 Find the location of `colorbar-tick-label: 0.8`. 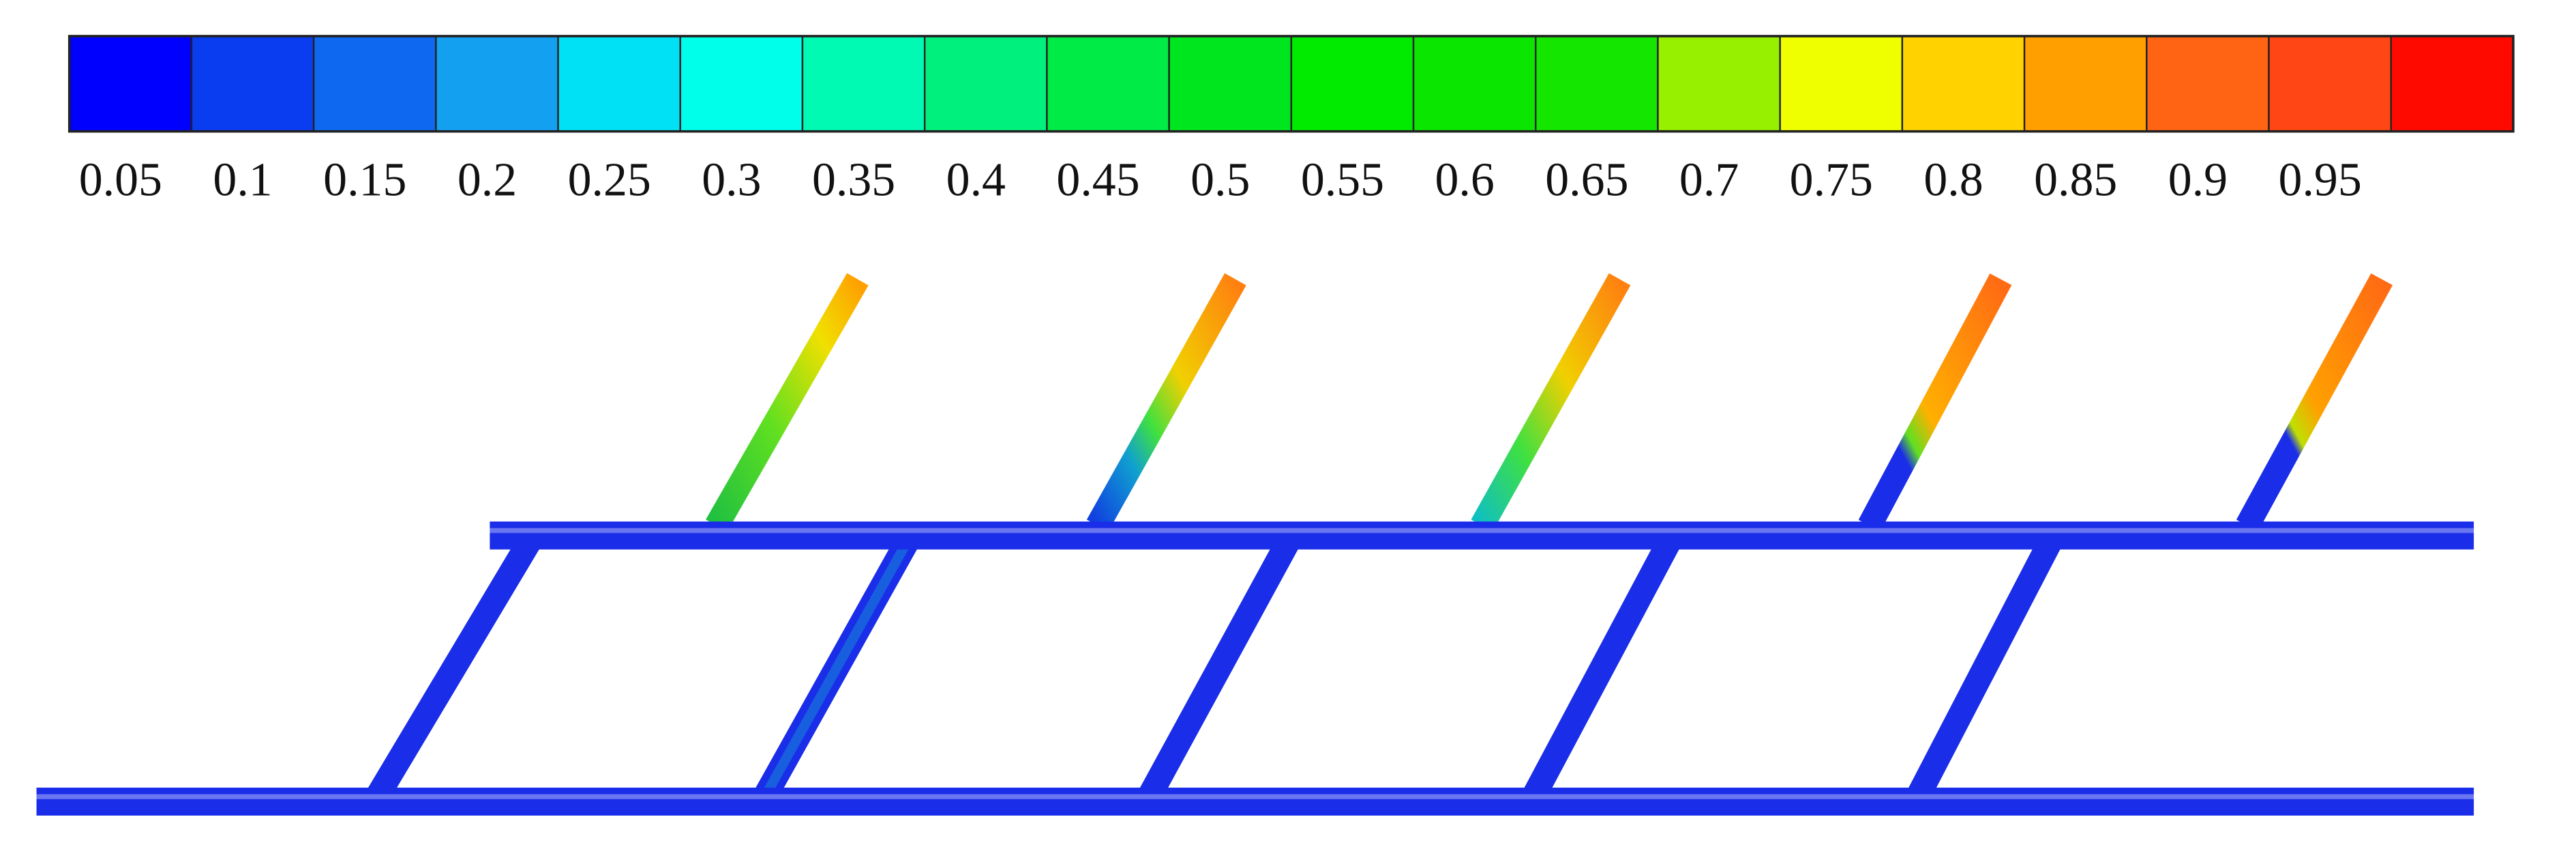

colorbar-tick-label: 0.8 is located at coordinates (1953, 180).